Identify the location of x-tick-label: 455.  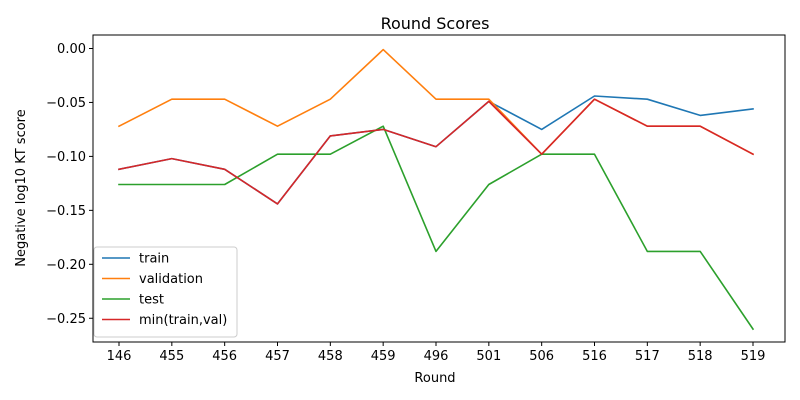
(171, 356).